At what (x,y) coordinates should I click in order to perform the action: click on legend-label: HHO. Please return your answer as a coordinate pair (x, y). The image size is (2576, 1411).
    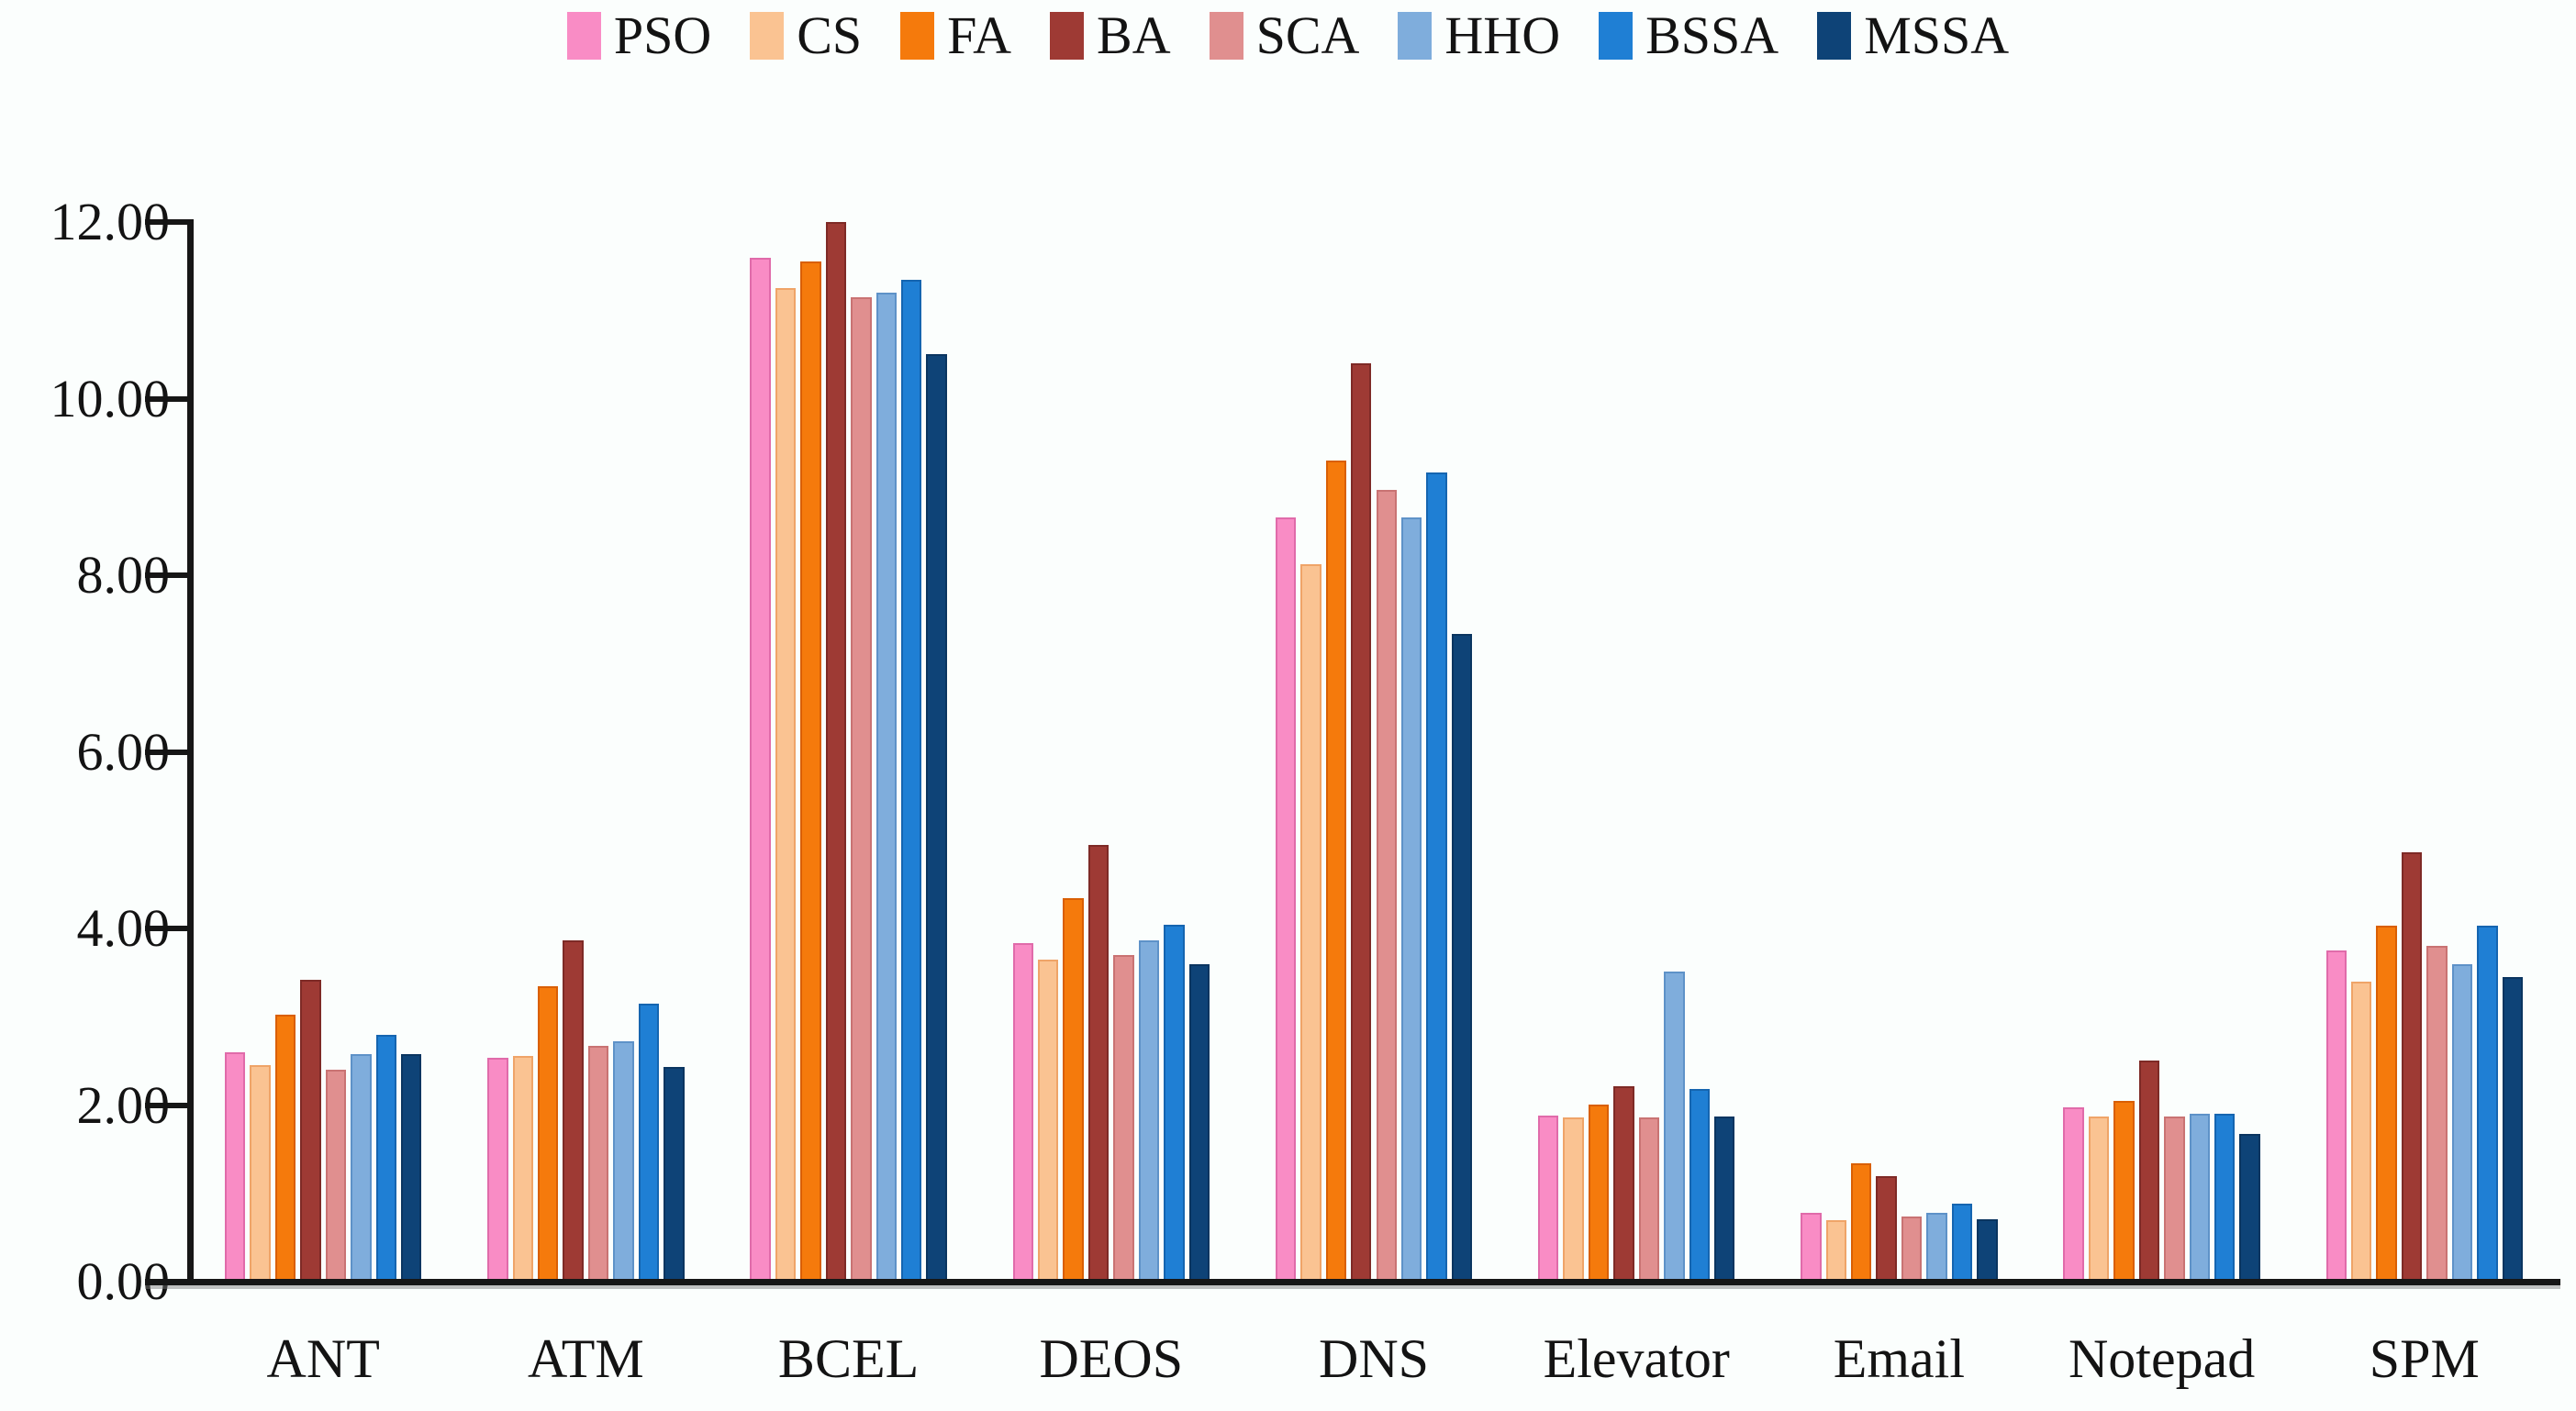
    Looking at the image, I should click on (1502, 35).